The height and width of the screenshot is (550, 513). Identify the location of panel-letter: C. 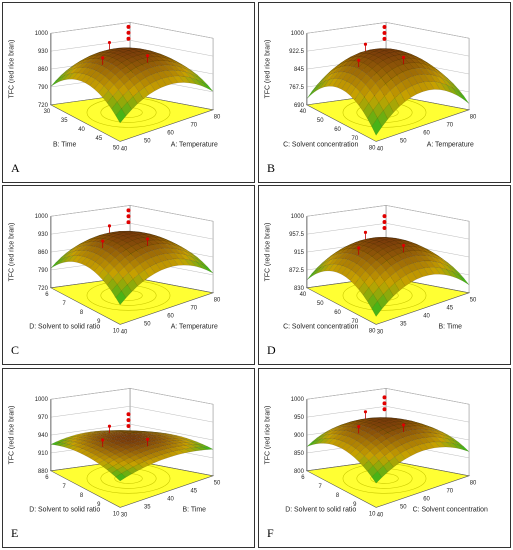
(15, 350).